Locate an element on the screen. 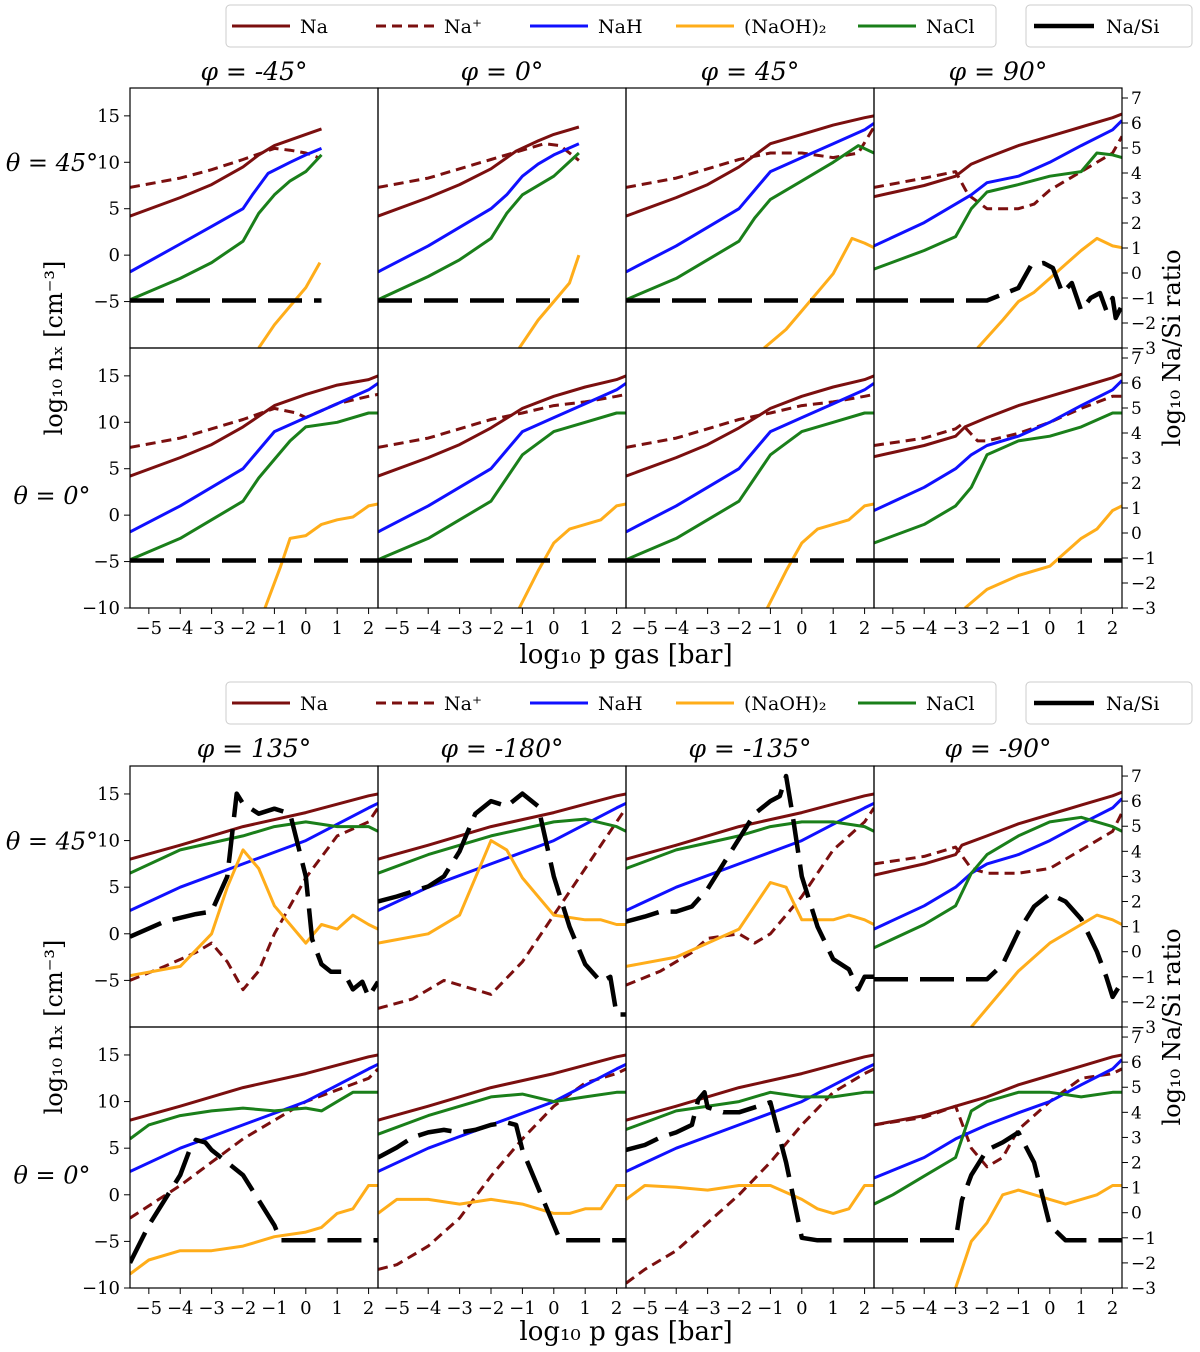 The image size is (1200, 1352). y2-tick-label: 3 is located at coordinates (1136, 199).